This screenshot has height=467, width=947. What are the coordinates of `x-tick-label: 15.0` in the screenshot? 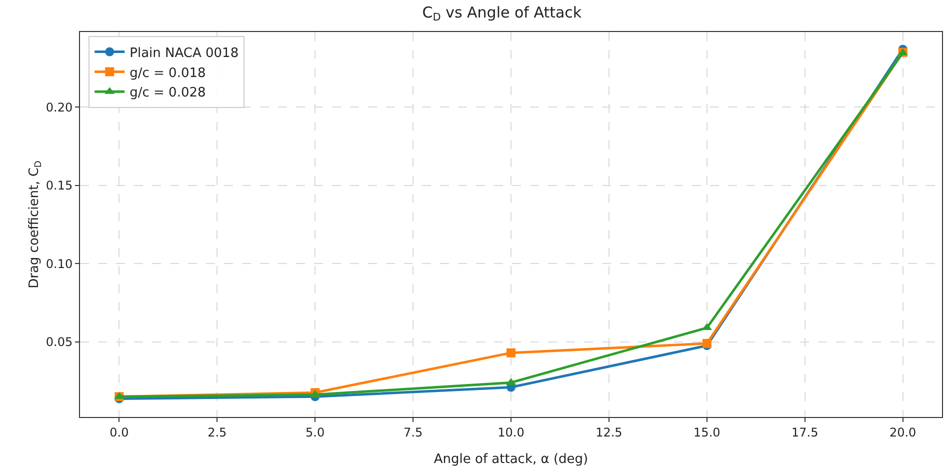 It's located at (707, 432).